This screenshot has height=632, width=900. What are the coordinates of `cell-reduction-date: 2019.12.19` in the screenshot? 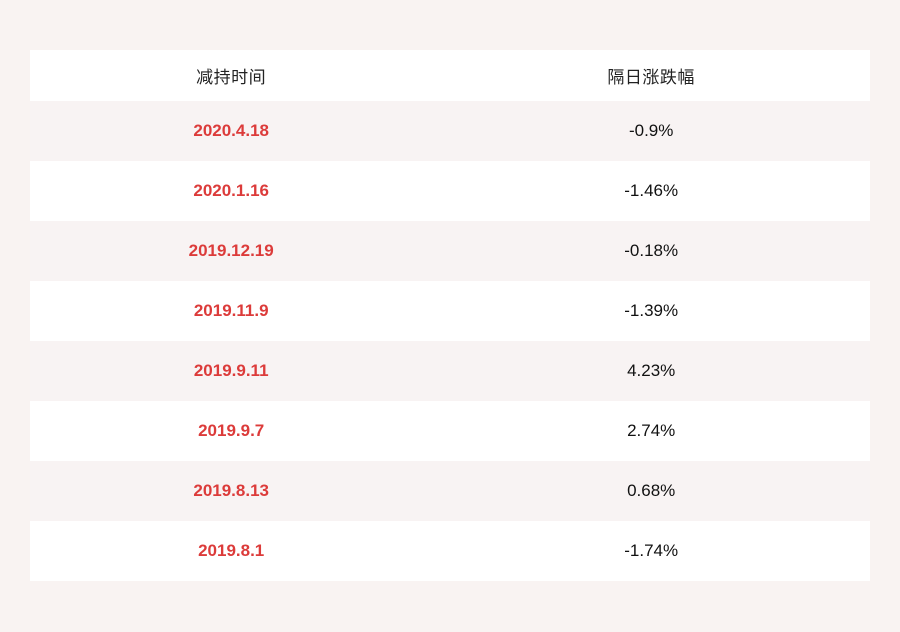 It's located at (231, 250).